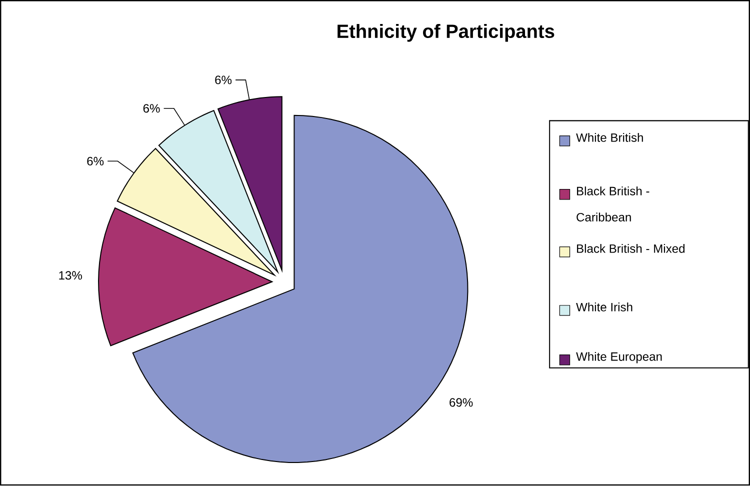 The height and width of the screenshot is (486, 750). I want to click on legend-label: White European, so click(619, 358).